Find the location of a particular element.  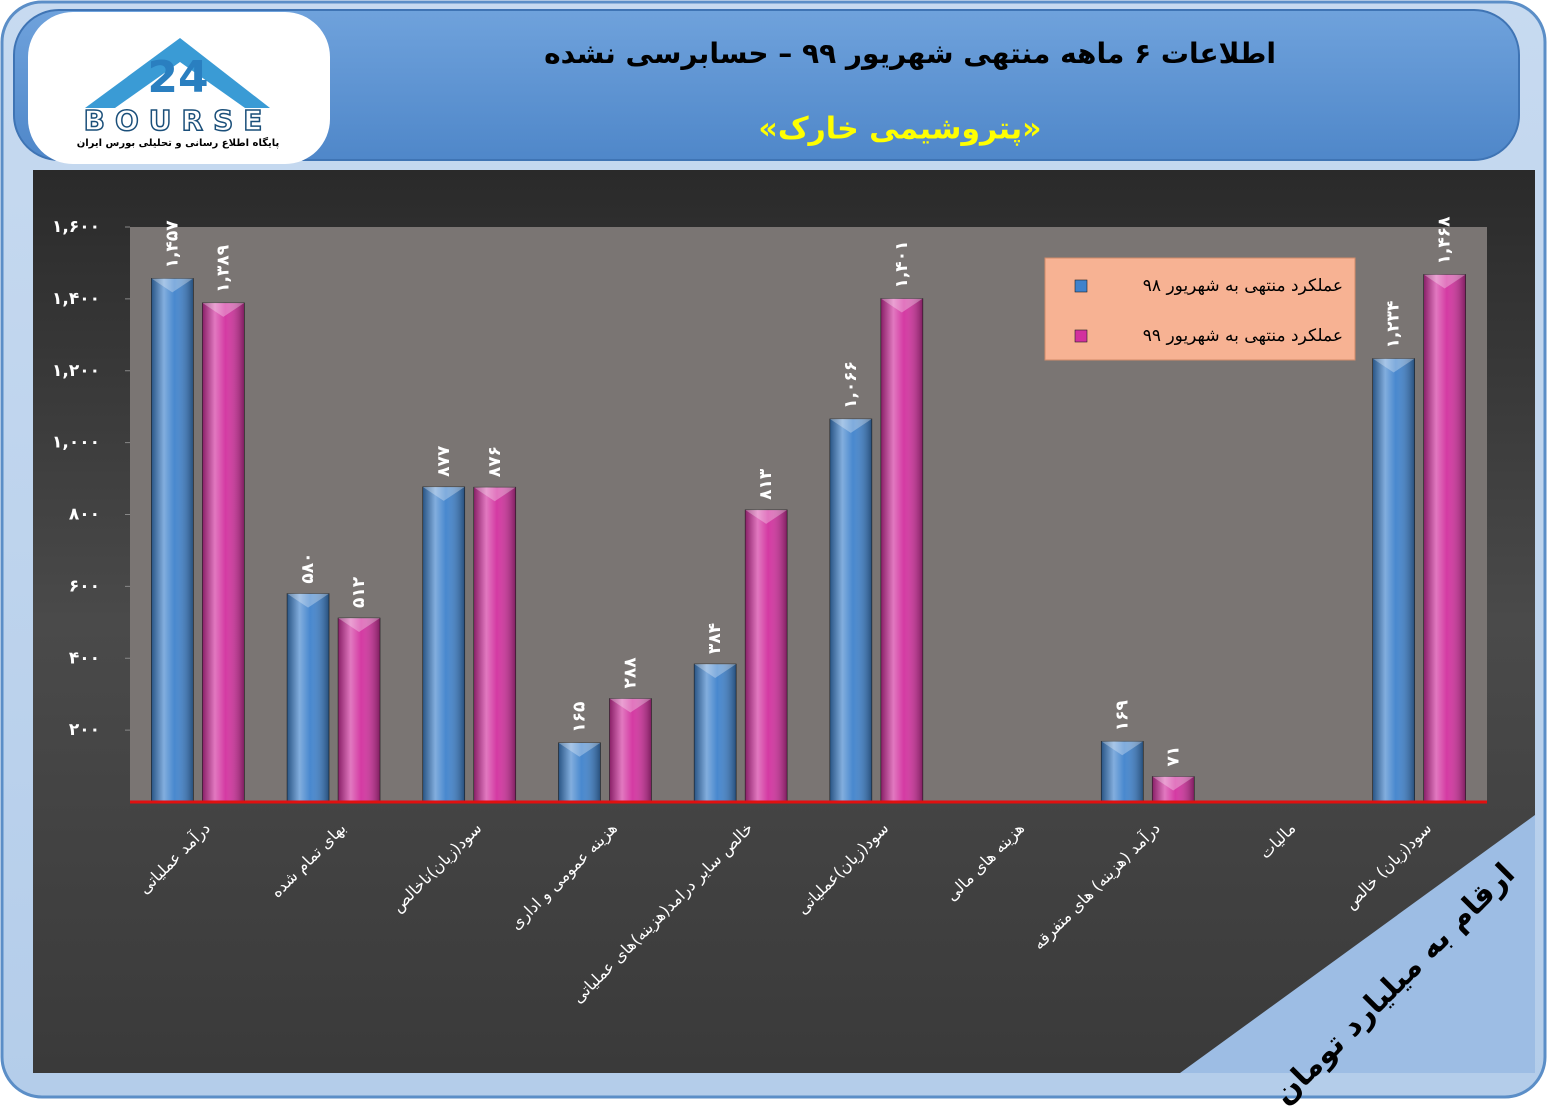

value-label: ۱,۳۸۹ is located at coordinates (223, 268).